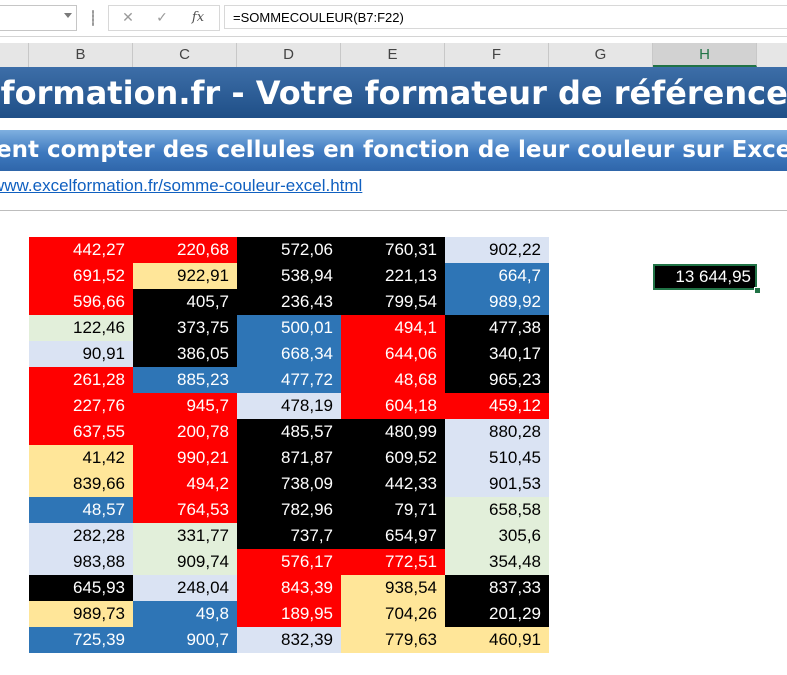 The height and width of the screenshot is (675, 787). What do you see at coordinates (393, 55) in the screenshot?
I see `column-header-e: E` at bounding box center [393, 55].